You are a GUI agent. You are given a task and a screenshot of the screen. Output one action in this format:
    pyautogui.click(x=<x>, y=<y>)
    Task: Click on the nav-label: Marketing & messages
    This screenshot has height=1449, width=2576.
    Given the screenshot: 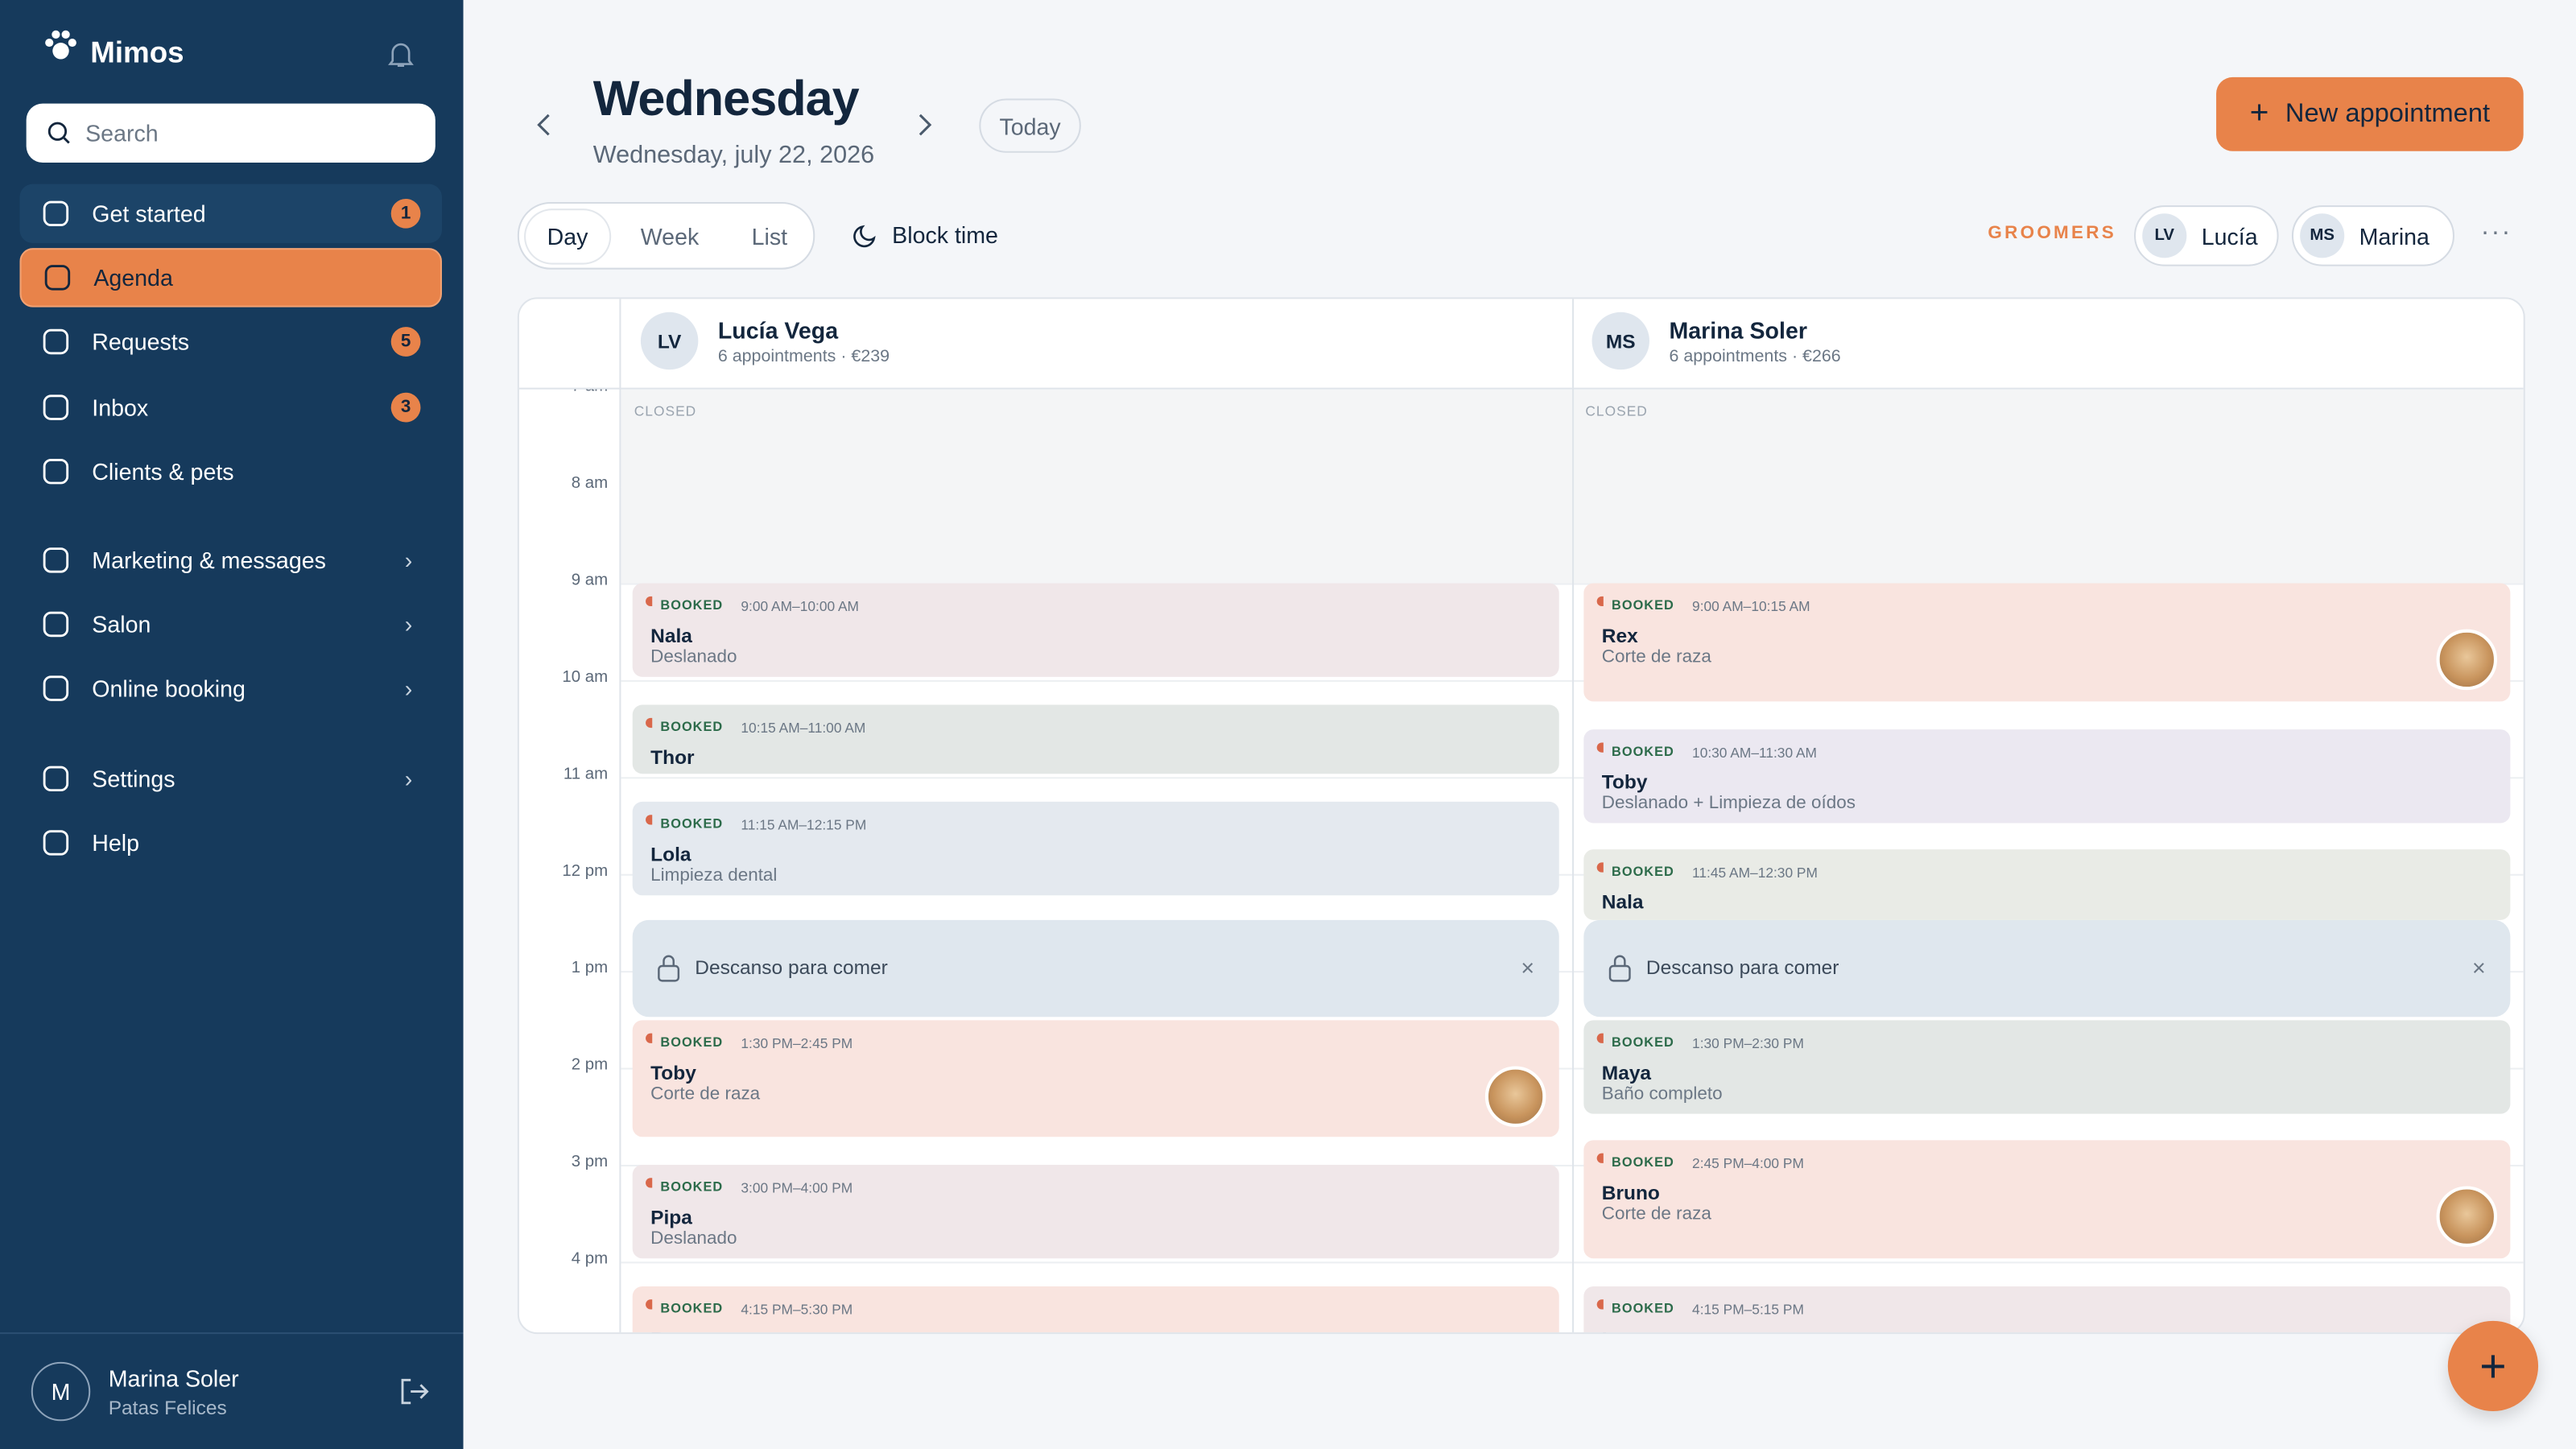 What is the action you would take?
    pyautogui.click(x=209, y=560)
    